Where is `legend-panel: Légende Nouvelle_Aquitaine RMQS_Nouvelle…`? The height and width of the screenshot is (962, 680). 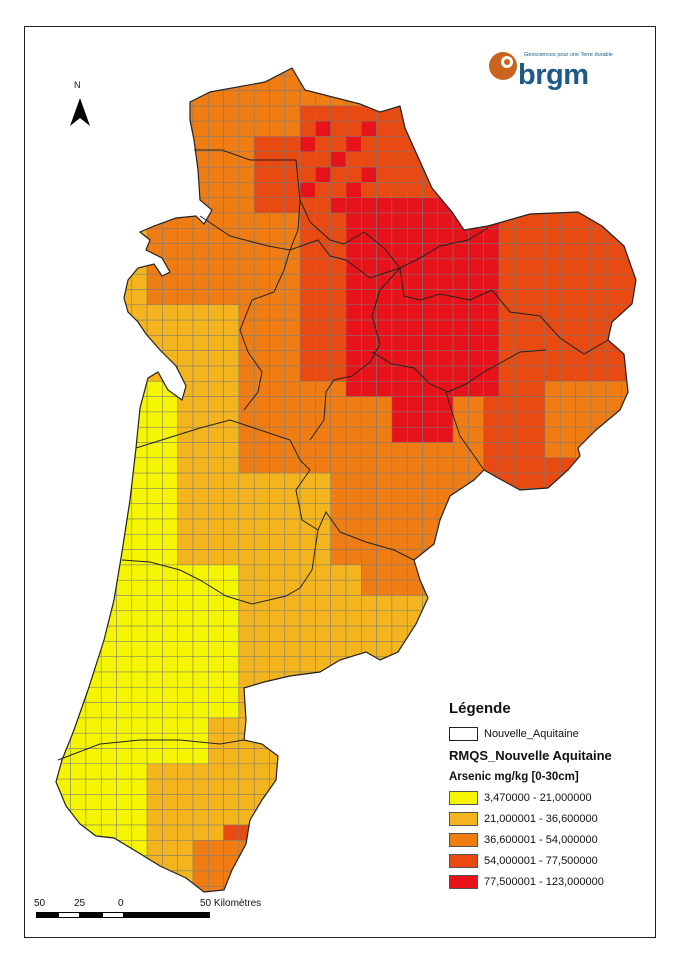
legend-panel: Légende Nouvelle_Aquitaine RMQS_Nouvelle… is located at coordinates (549, 796).